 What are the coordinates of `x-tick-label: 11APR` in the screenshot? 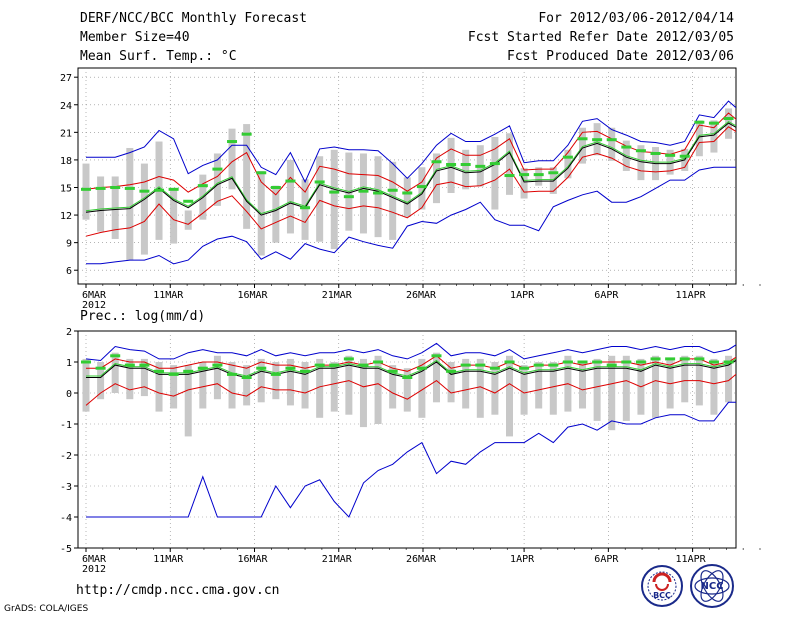 It's located at (691, 295).